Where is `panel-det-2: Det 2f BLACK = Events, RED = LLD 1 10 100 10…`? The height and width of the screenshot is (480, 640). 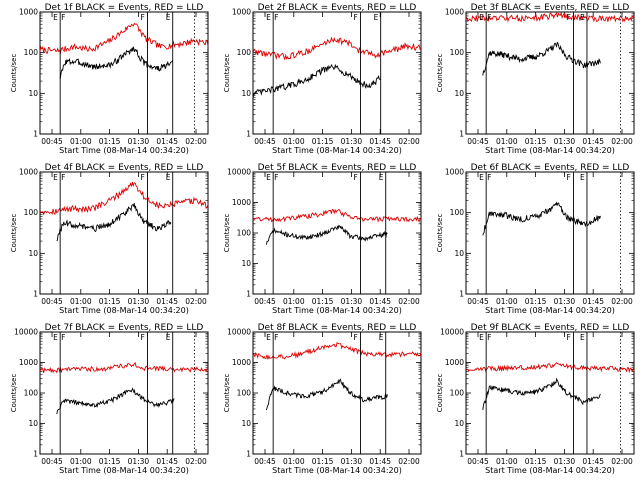
panel-det-2: Det 2f BLACK = Events, RED = LLD 1 10 100 10… is located at coordinates (322, 79).